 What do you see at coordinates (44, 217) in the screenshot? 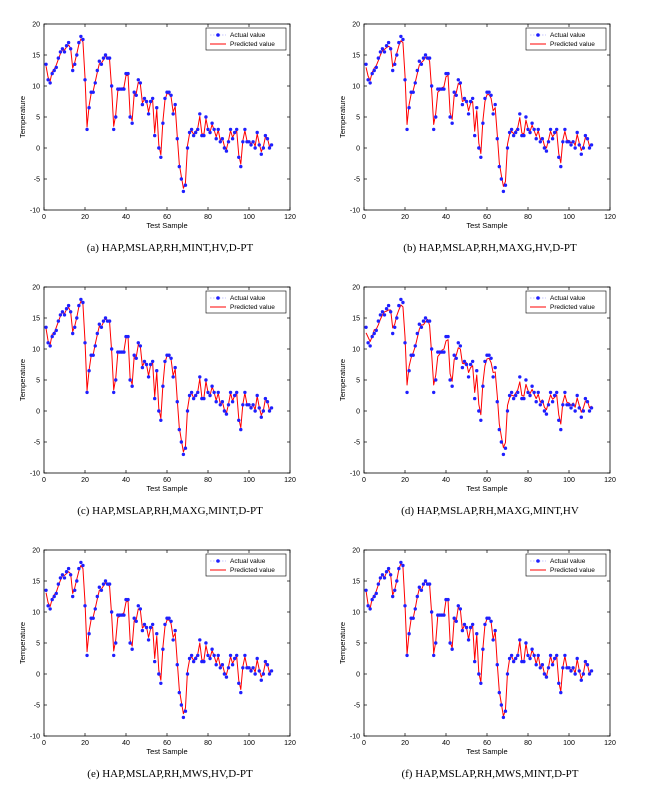
I see `x-tick-label: 0` at bounding box center [44, 217].